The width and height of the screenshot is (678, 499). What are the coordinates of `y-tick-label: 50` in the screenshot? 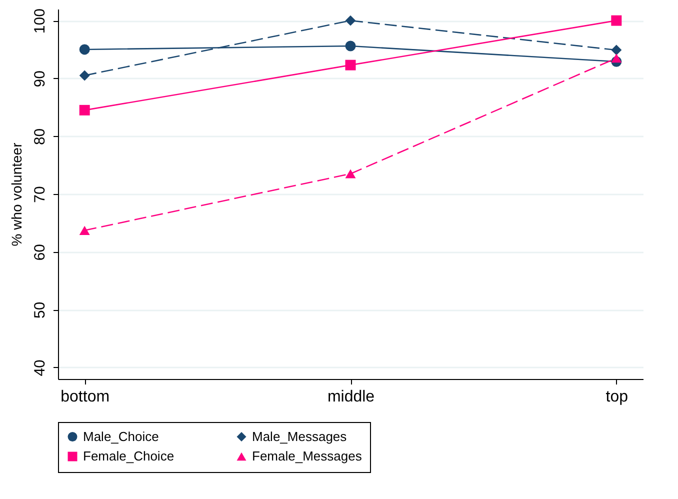 It's located at (40, 310).